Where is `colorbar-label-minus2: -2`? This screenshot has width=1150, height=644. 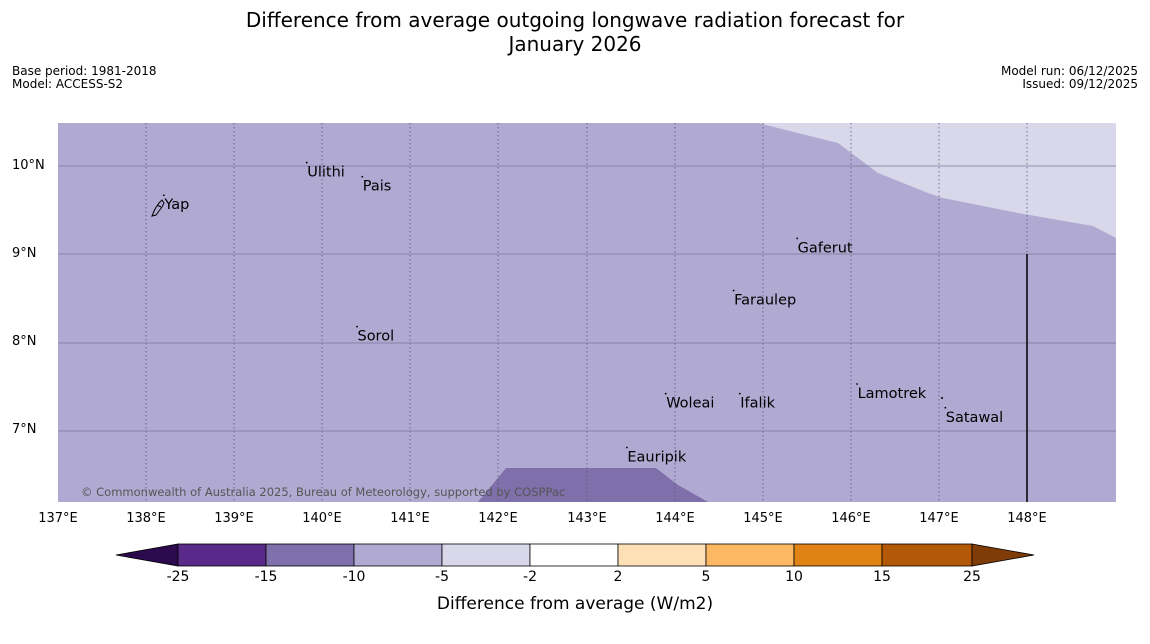
colorbar-label-minus2: -2 is located at coordinates (530, 577).